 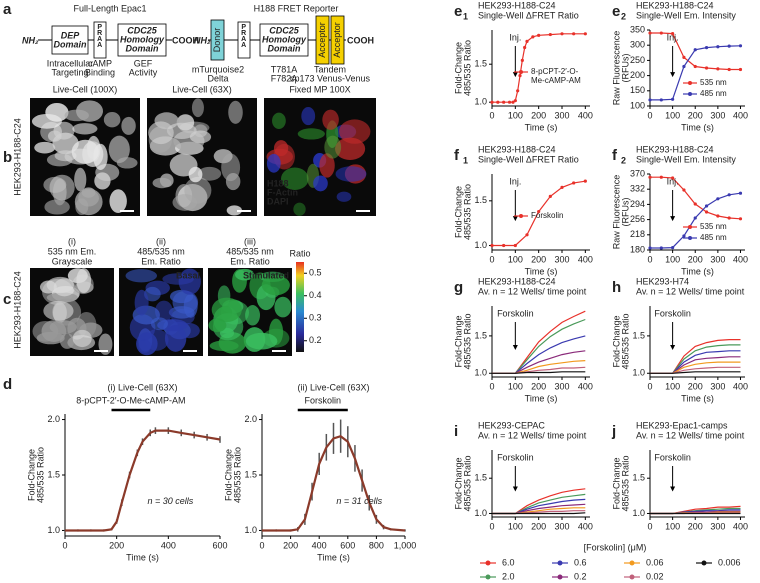 What do you see at coordinates (100, 63) in the screenshot?
I see `domain-label: cAMP` at bounding box center [100, 63].